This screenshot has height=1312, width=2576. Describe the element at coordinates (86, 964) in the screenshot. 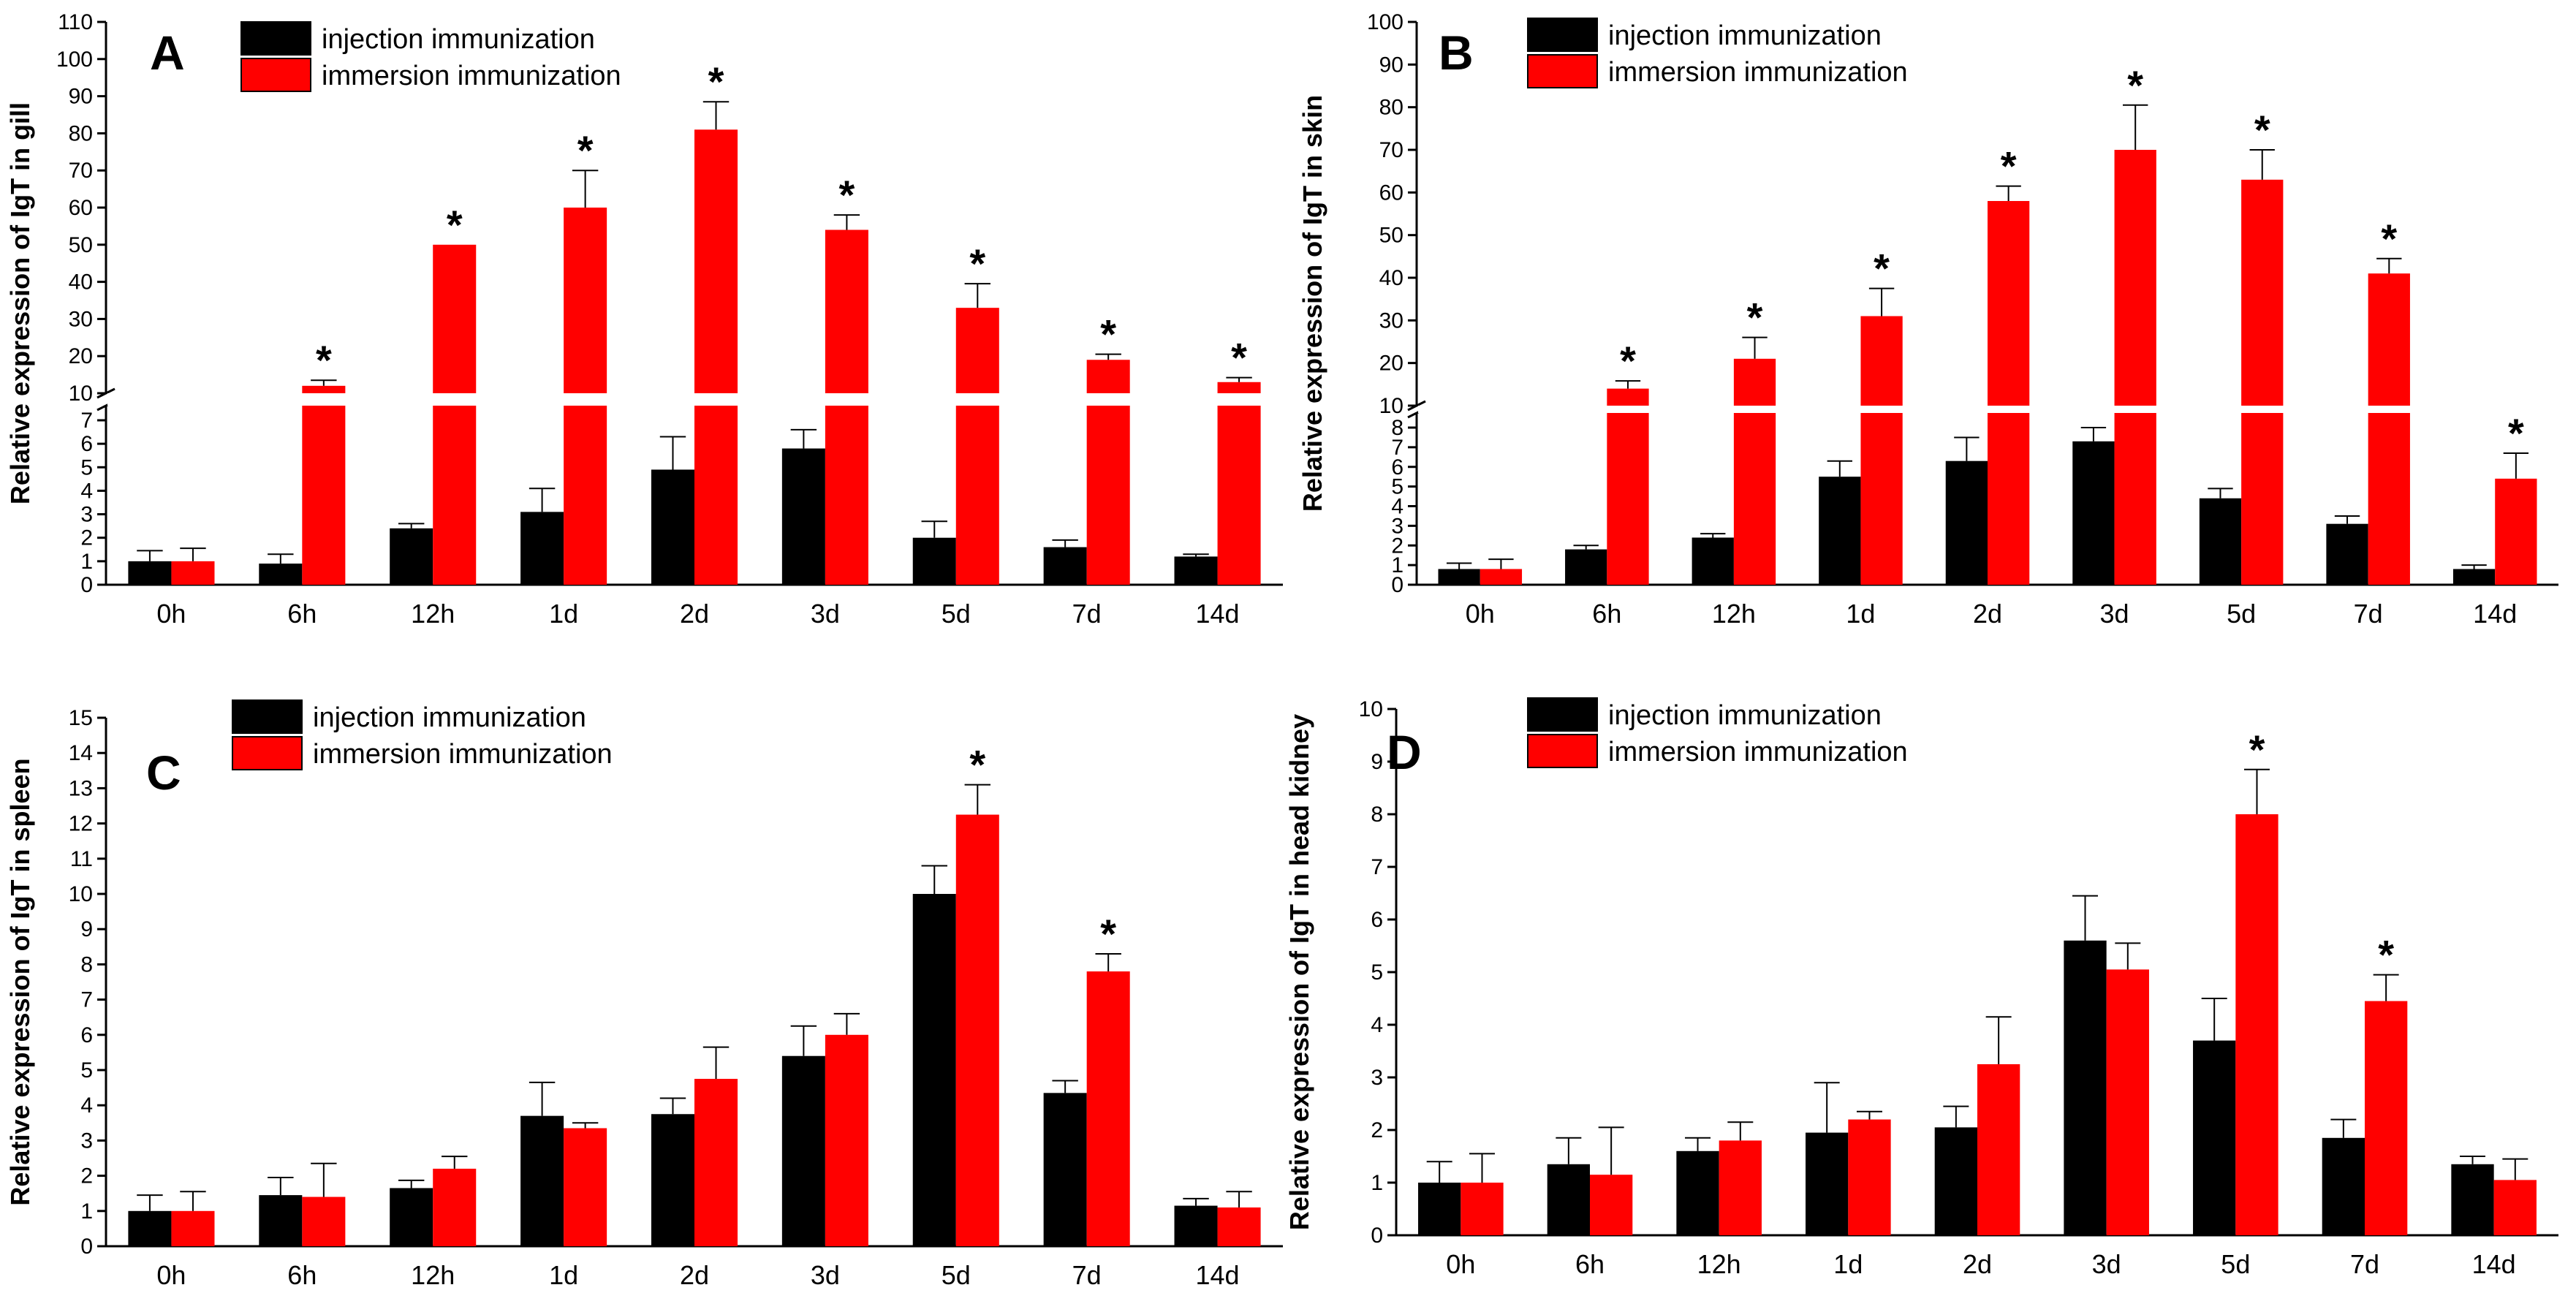

I see `y-tick-label: 8` at that location.